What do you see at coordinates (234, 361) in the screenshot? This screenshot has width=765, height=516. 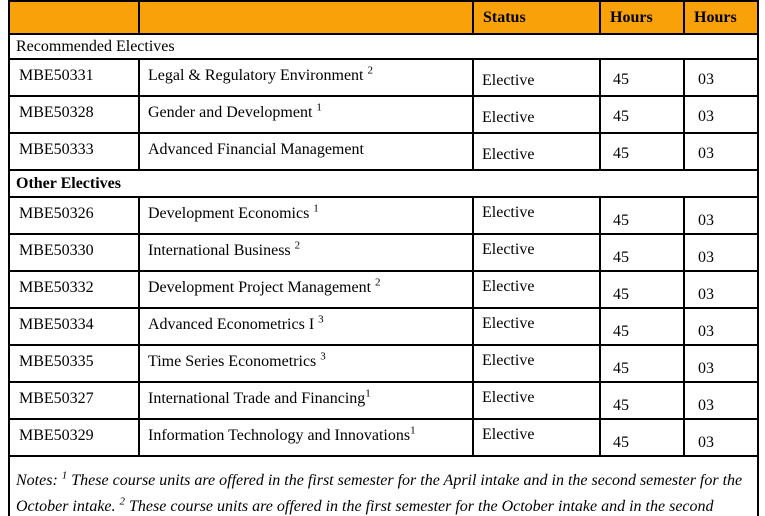 I see `course-title-text: Time Series Econometrics` at bounding box center [234, 361].